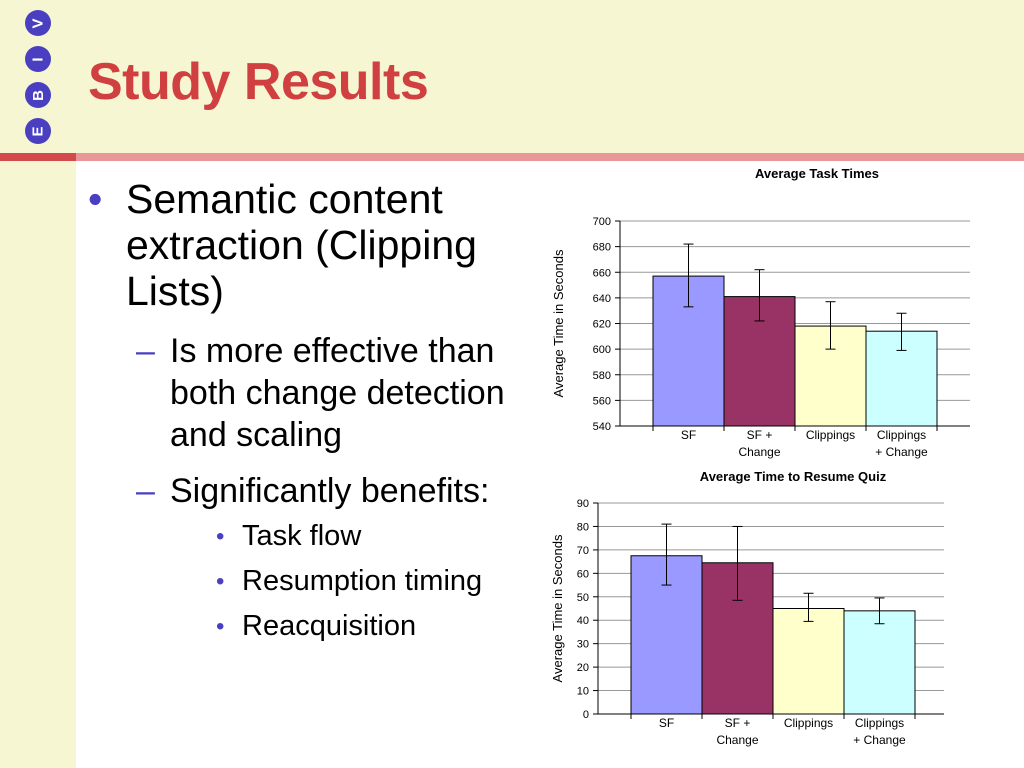 This screenshot has height=768, width=1024. Describe the element at coordinates (583, 621) in the screenshot. I see `y-tick-label: 40` at that location.